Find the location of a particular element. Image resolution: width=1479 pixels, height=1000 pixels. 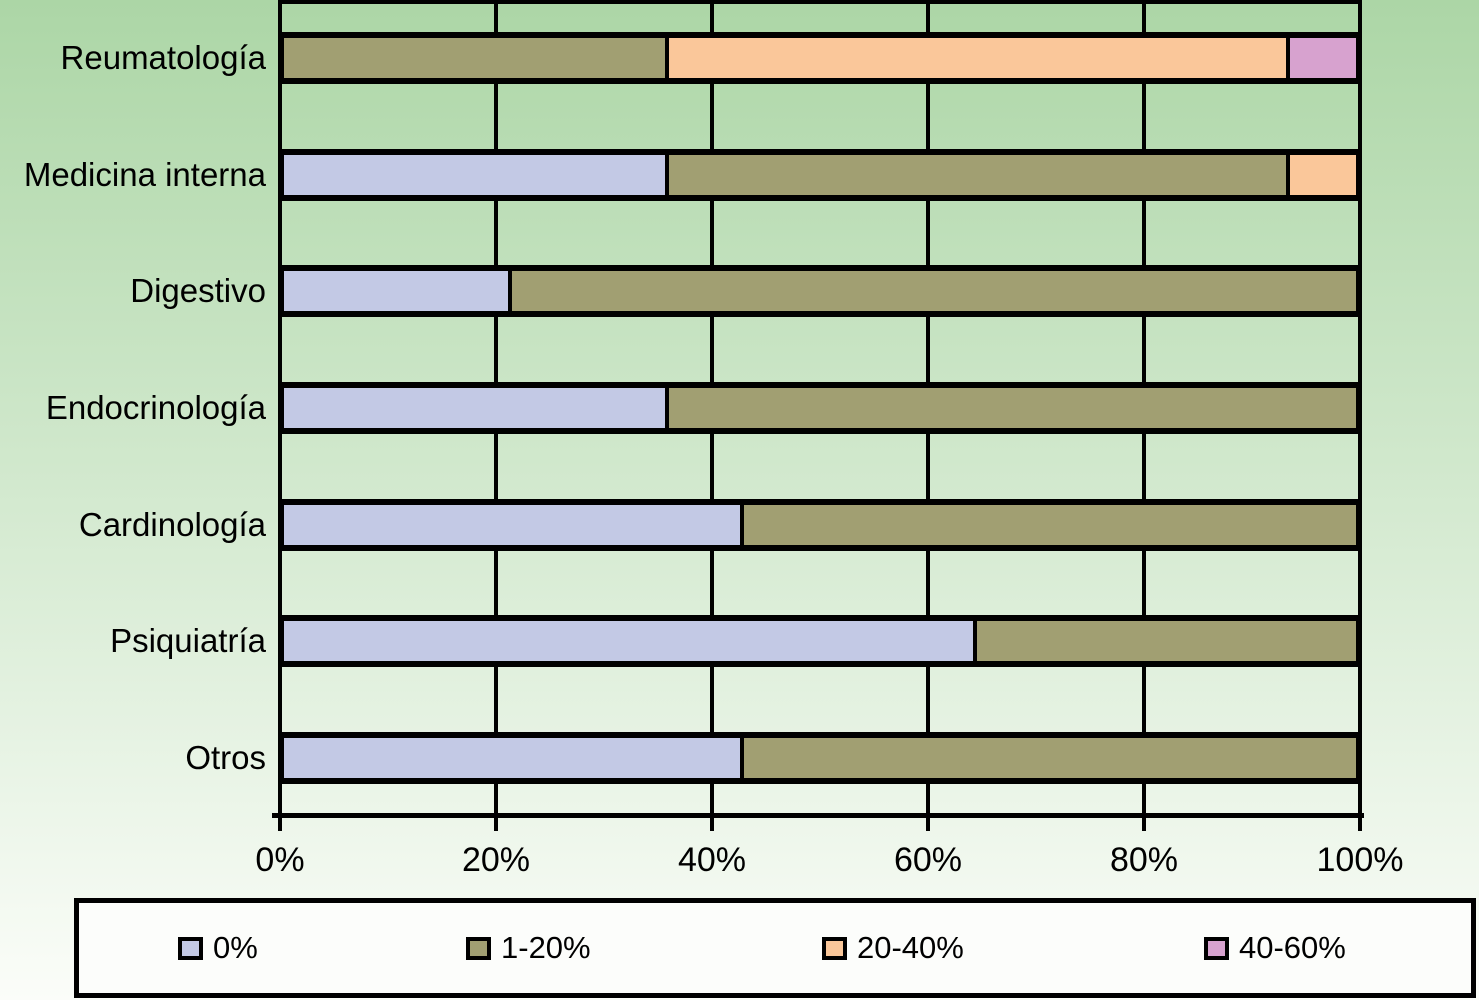

legend-item: 40-60% is located at coordinates (1275, 948).